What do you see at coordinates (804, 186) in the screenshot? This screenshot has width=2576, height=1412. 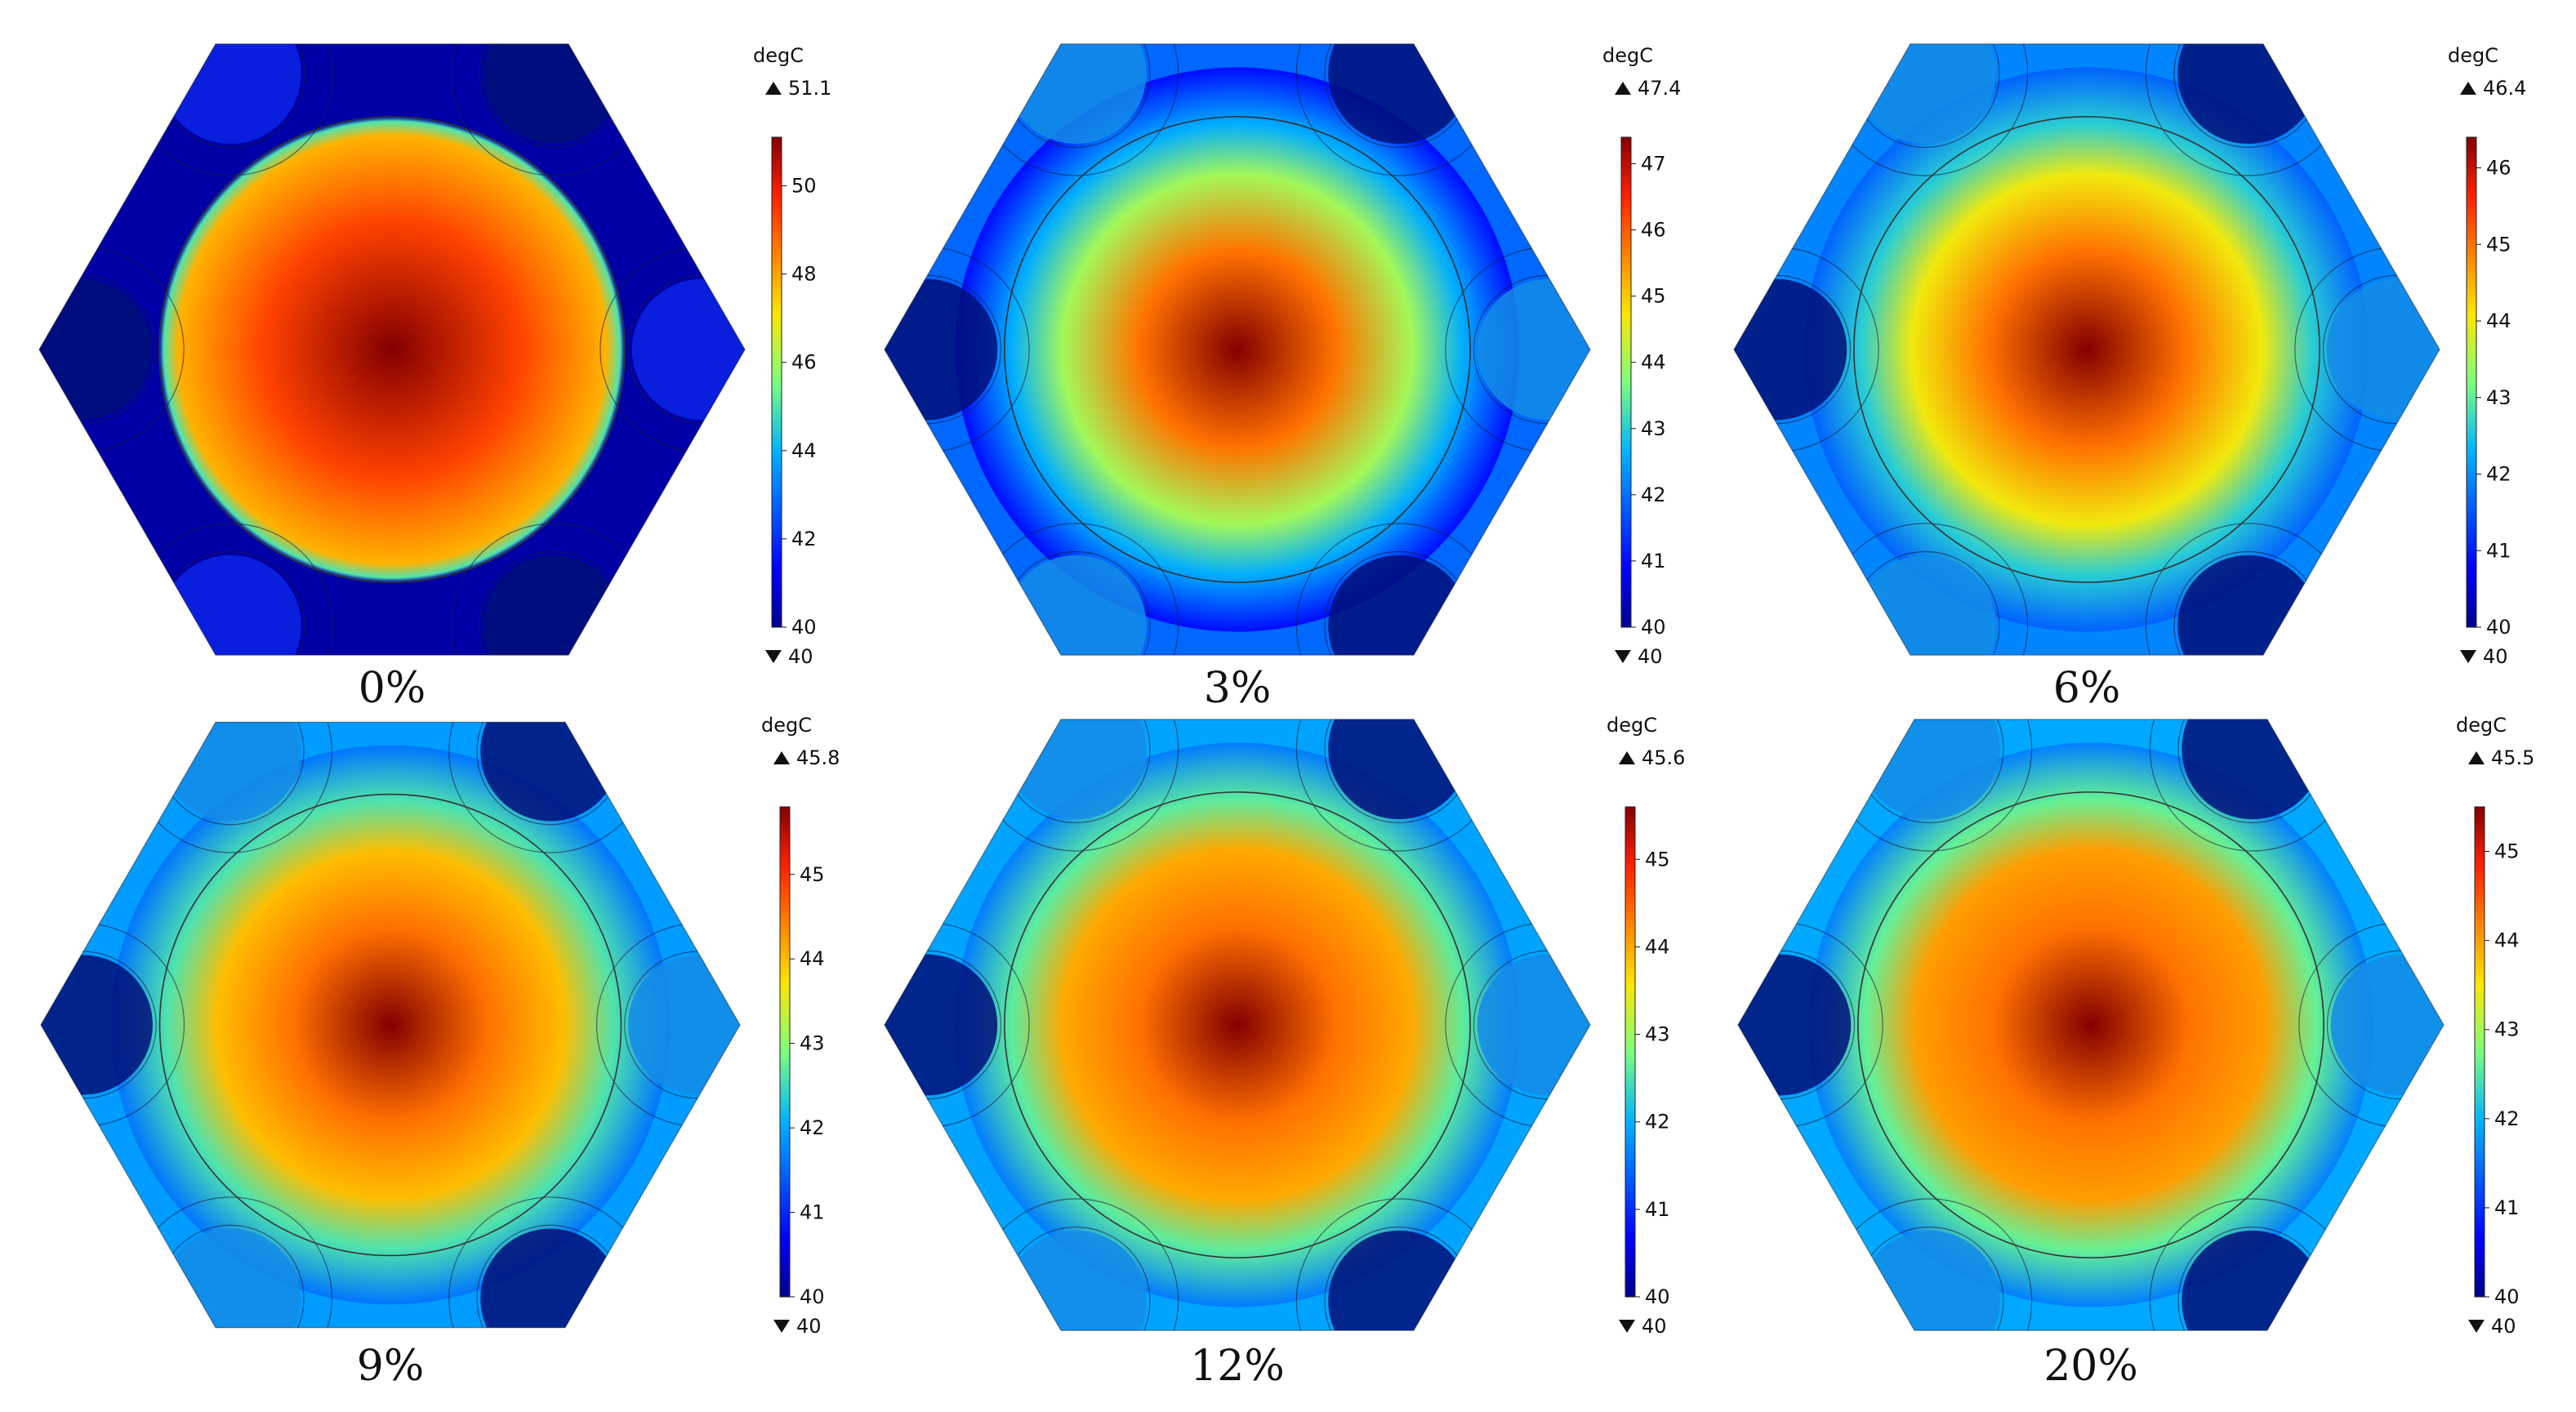 I see `colorbar-tick-label: 50` at bounding box center [804, 186].